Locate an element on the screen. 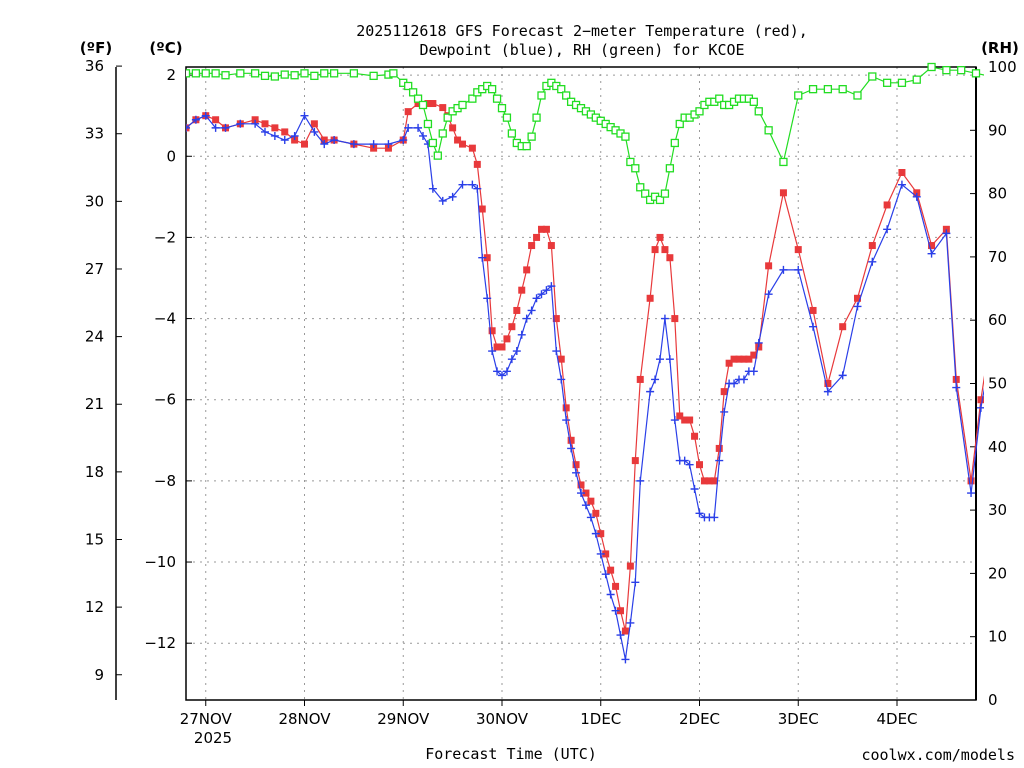 The height and width of the screenshot is (768, 1024). fahrenheit-tick-label: 21 is located at coordinates (94, 404).